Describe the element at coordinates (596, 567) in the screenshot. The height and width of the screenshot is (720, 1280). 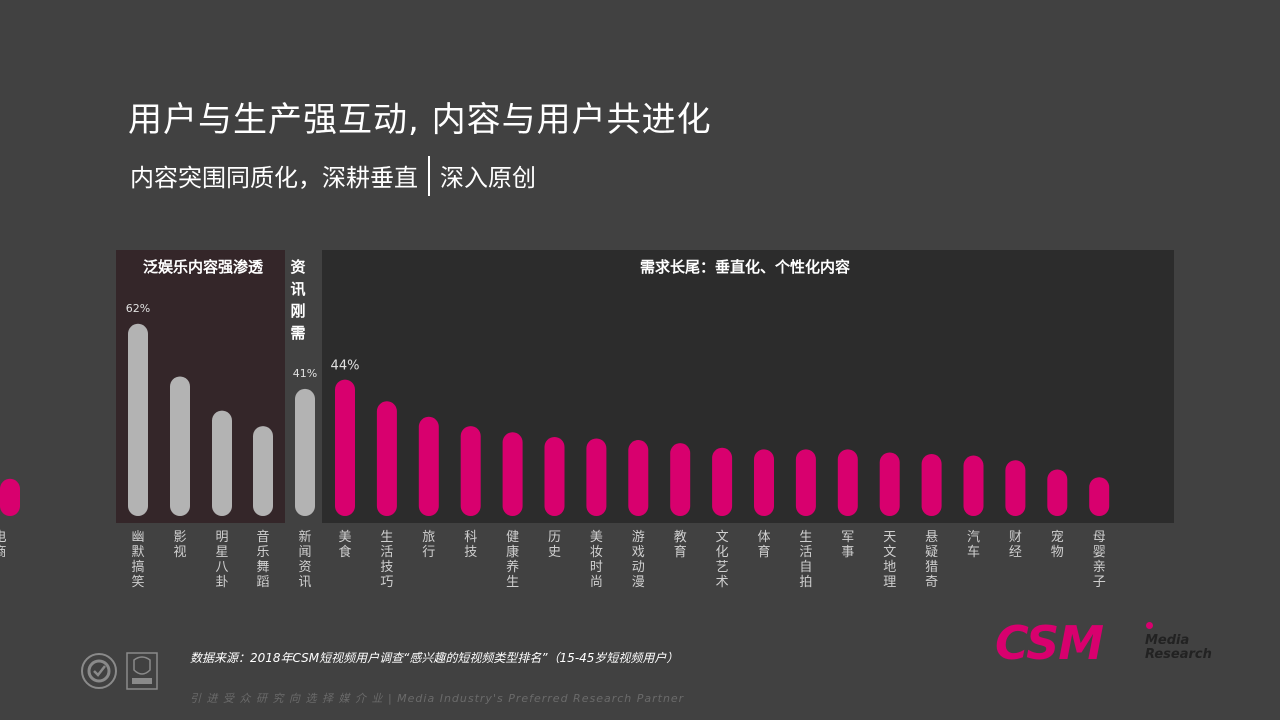
I see `category-label-char: 时` at that location.